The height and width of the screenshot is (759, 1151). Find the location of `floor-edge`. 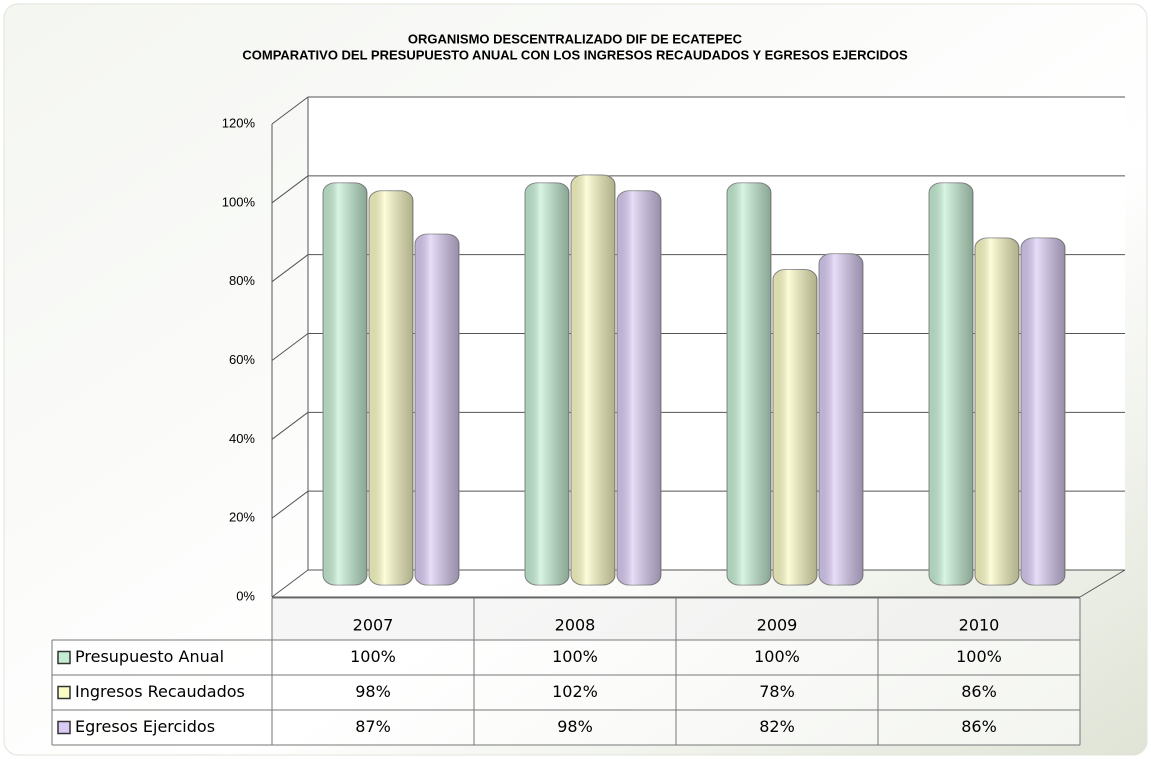

floor-edge is located at coordinates (1102, 583).